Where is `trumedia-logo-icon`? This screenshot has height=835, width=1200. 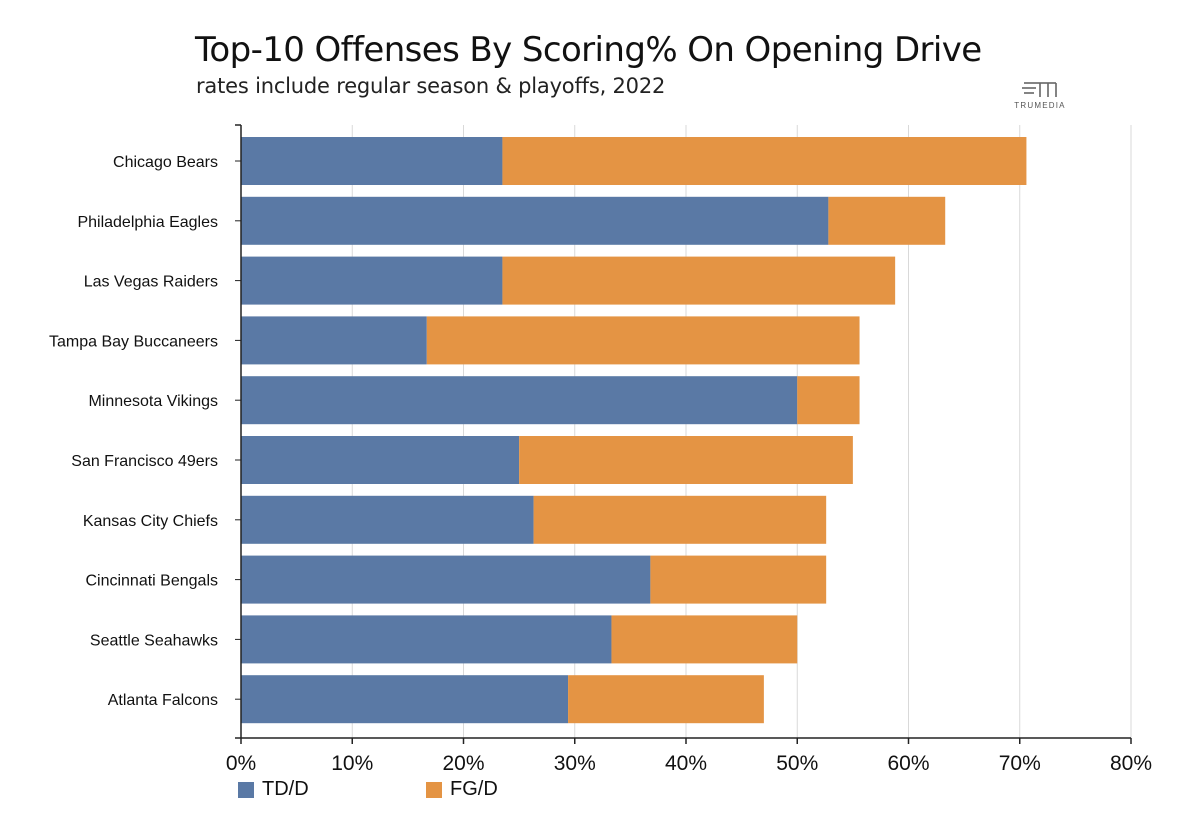
trumedia-logo-icon is located at coordinates (1039, 89).